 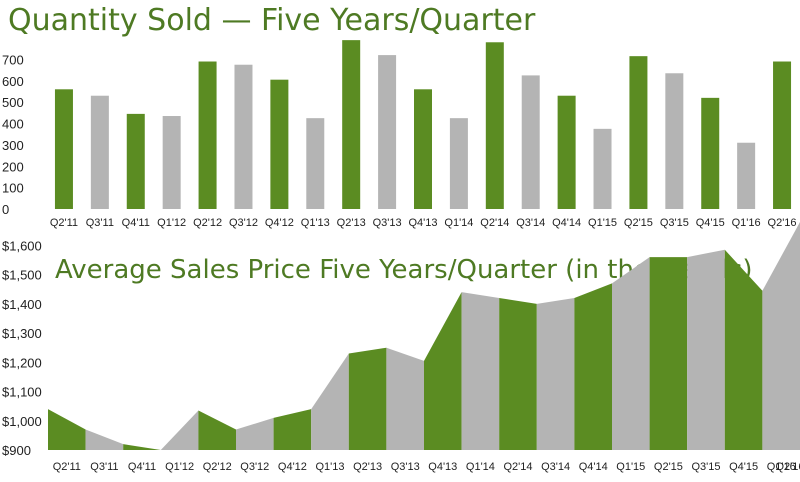 I want to click on price-x-tick-label: Q3'13, so click(x=405, y=467).